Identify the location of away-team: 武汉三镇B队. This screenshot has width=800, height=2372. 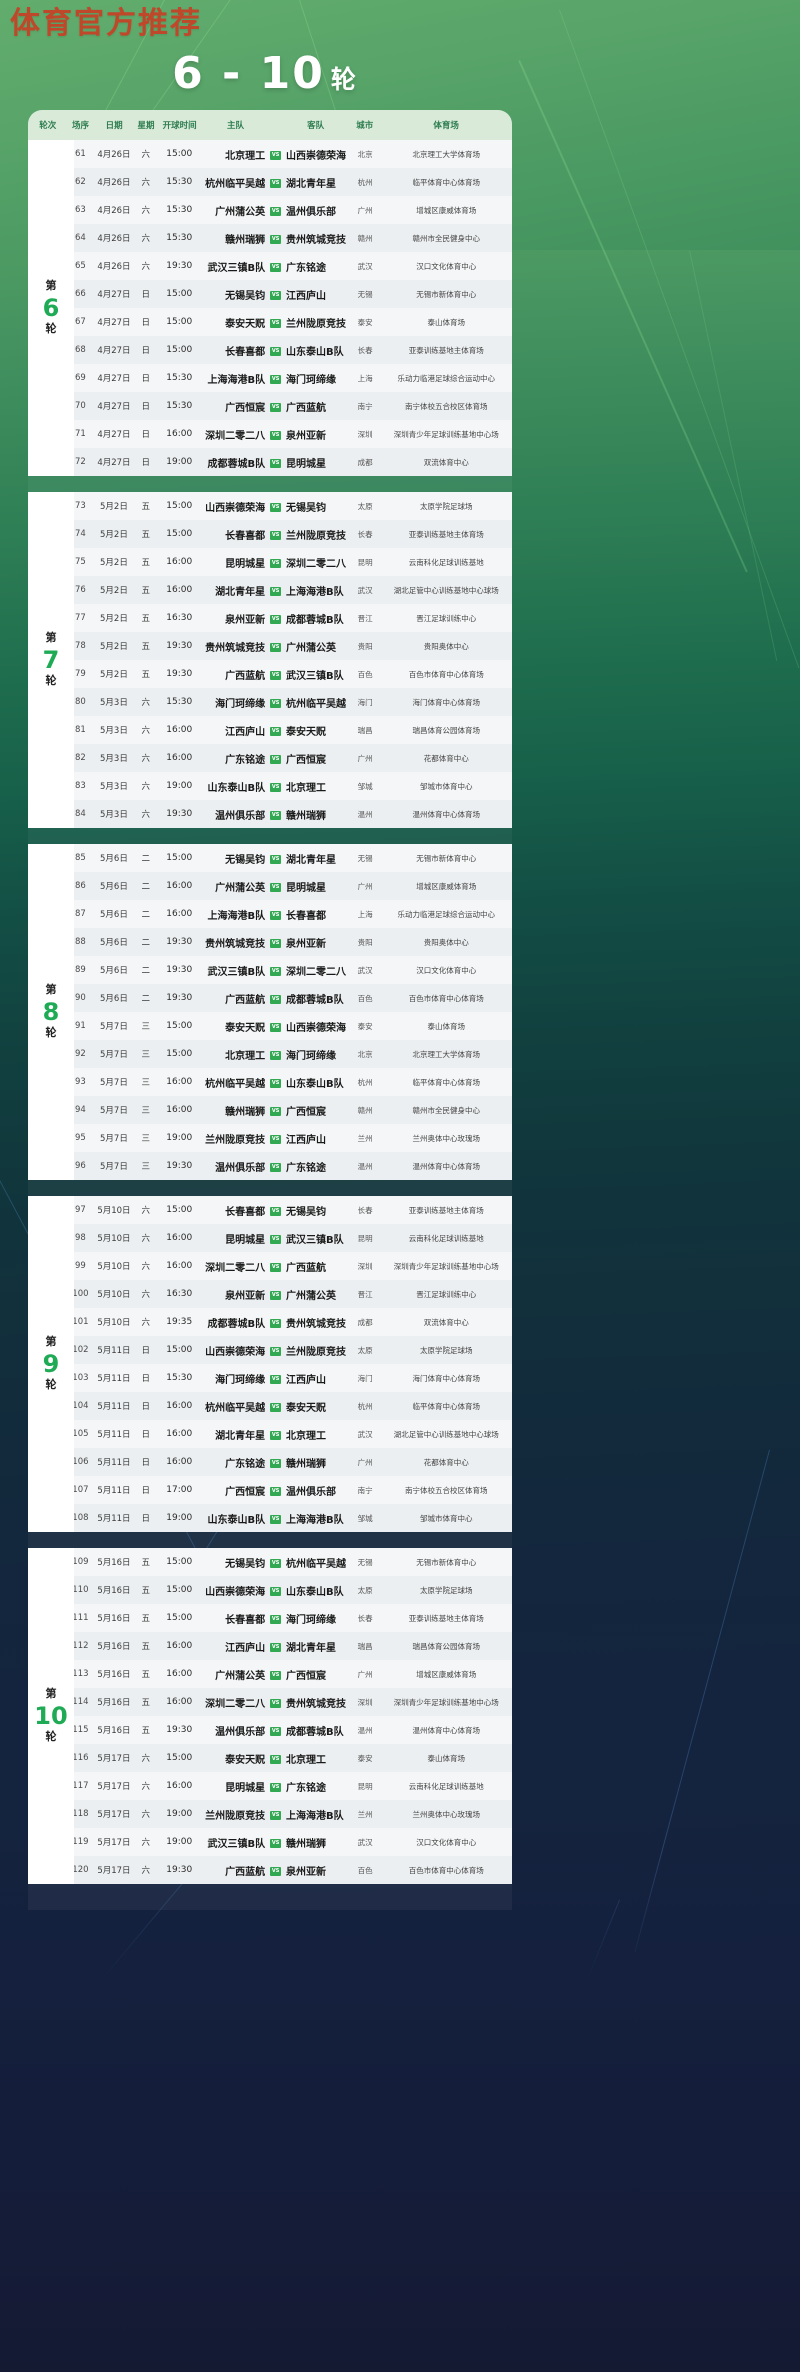
(315, 676).